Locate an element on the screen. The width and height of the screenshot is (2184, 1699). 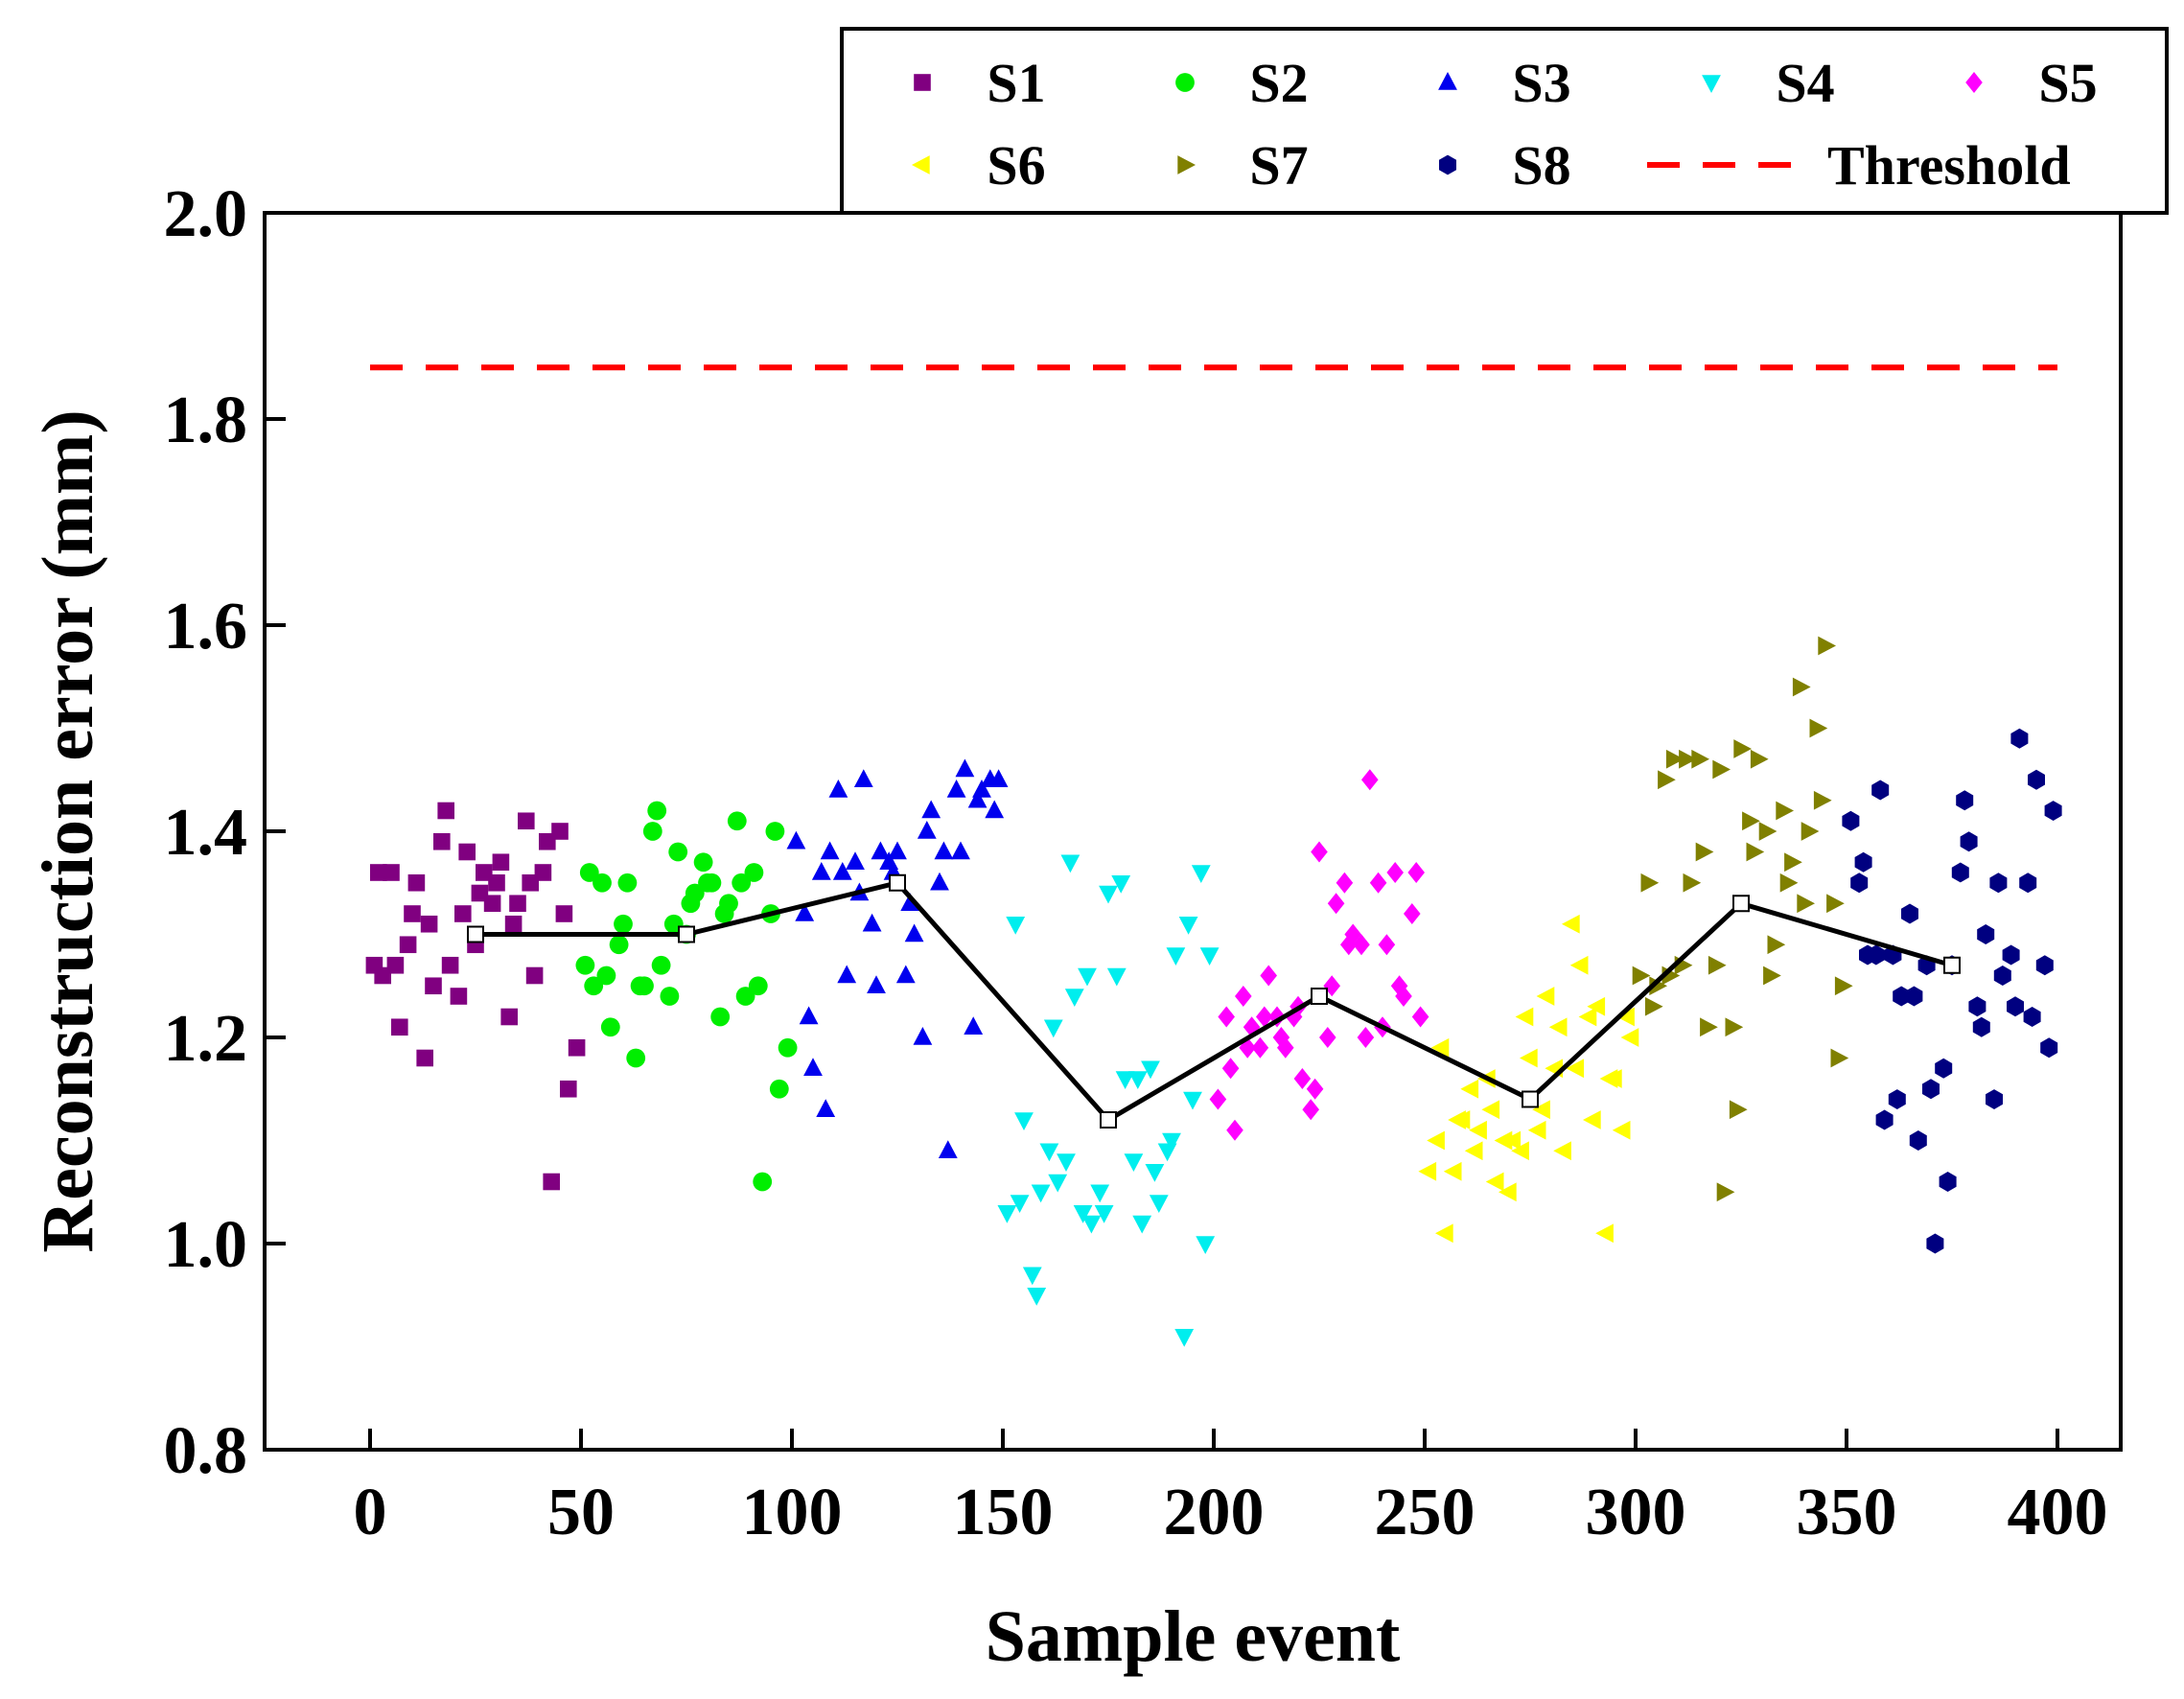
mean-line-layer is located at coordinates (1214, 1001).